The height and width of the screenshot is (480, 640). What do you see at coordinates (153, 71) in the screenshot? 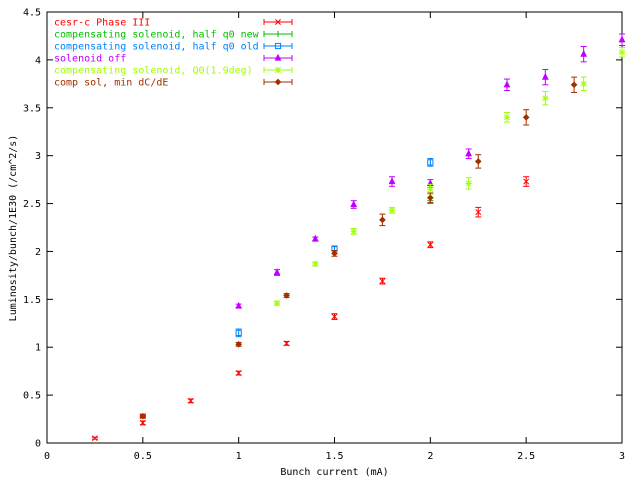
I see `legend-label: compensating solenoid, Q0(1.9deg)` at bounding box center [153, 71].